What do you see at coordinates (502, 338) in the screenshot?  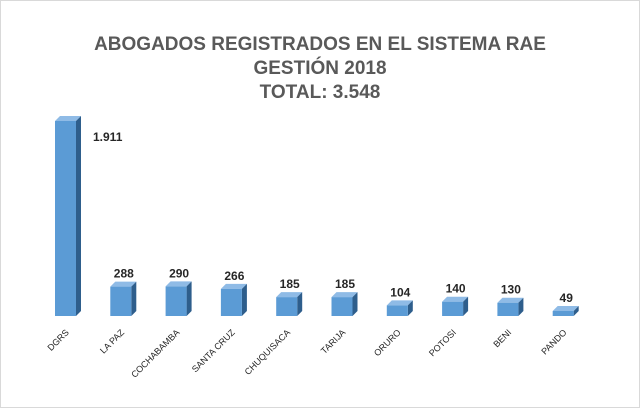 I see `category-label: BENI` at bounding box center [502, 338].